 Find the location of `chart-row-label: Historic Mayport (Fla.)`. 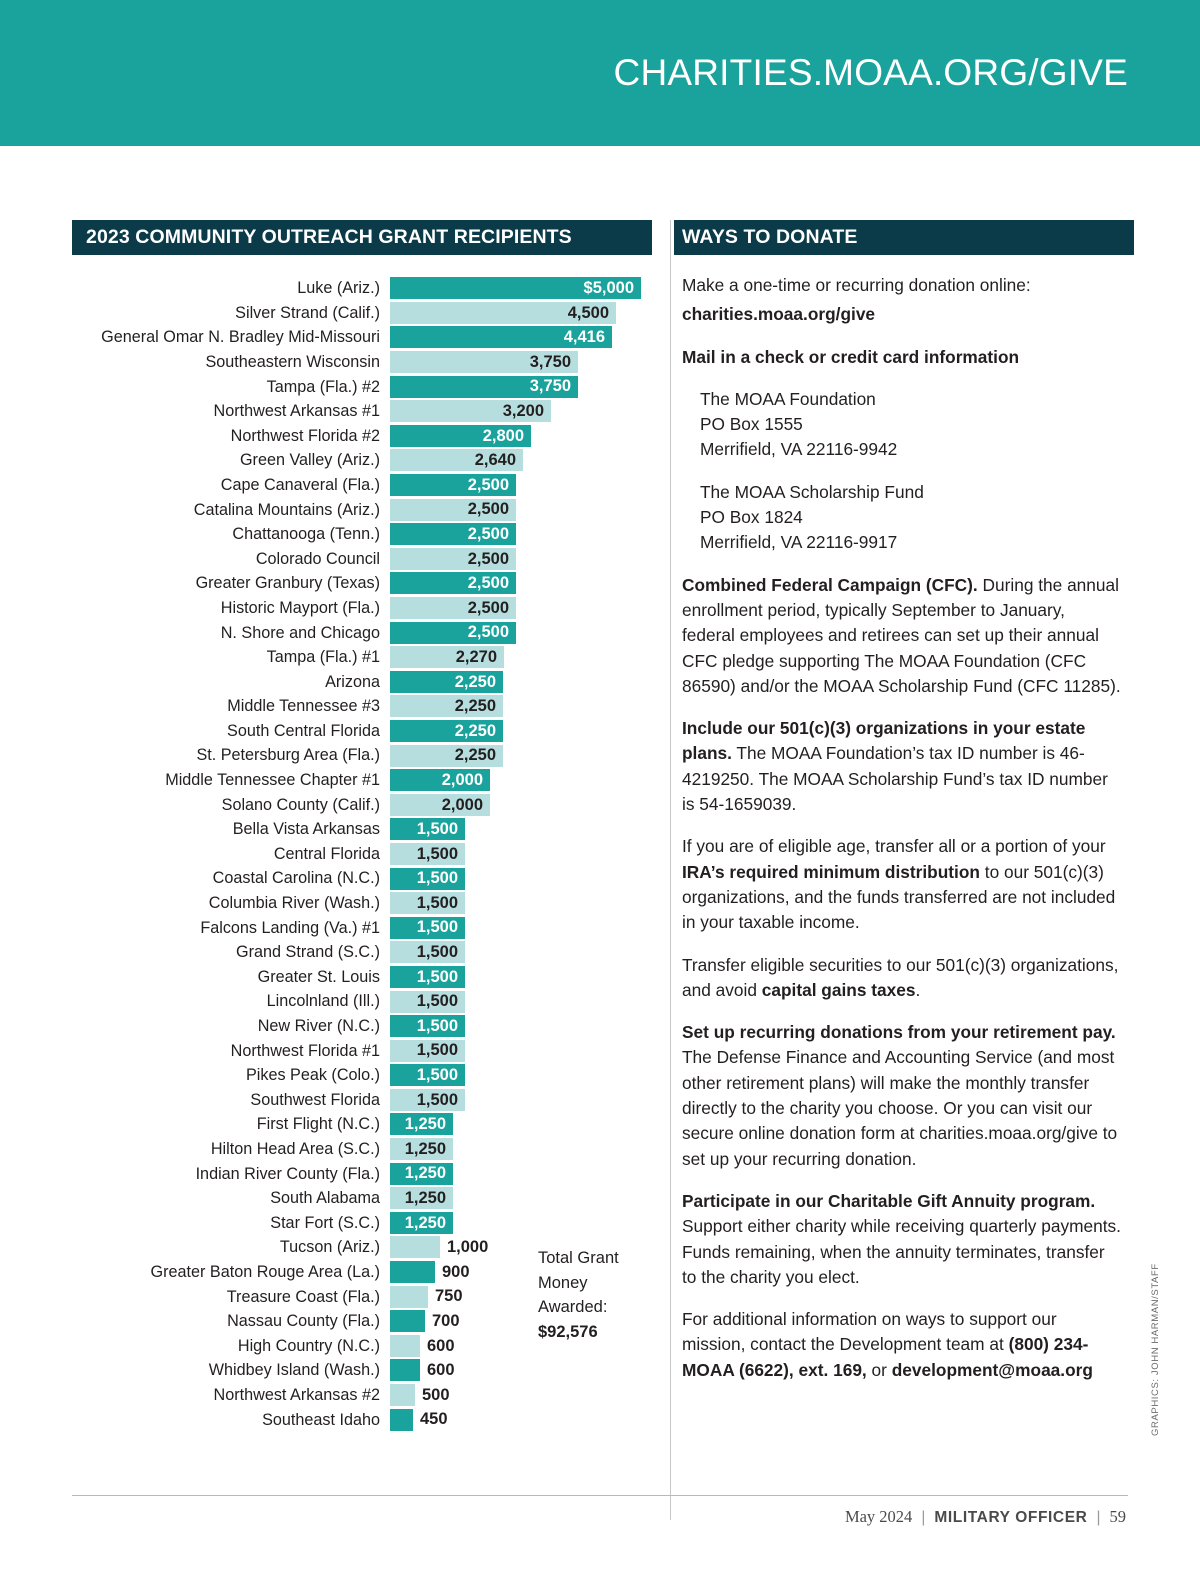

chart-row-label: Historic Mayport (Fla.) is located at coordinates (300, 607).